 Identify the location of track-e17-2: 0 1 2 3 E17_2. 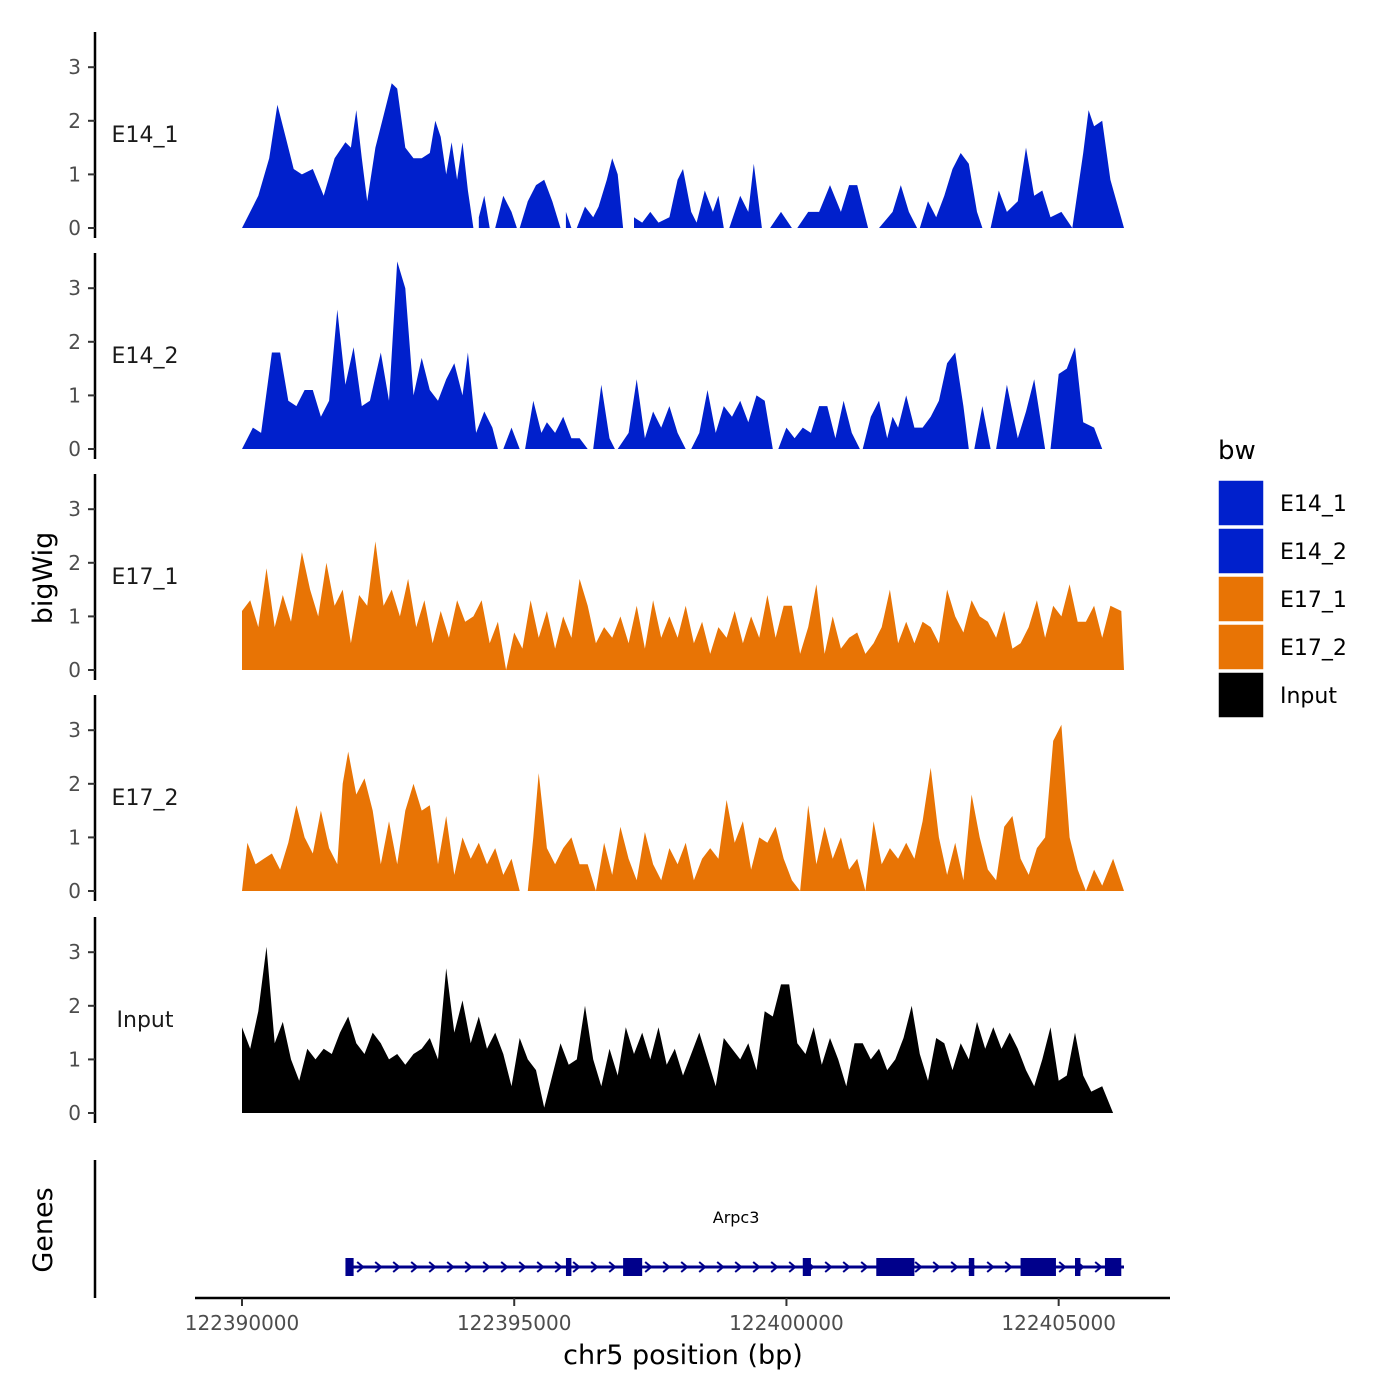
(596, 799).